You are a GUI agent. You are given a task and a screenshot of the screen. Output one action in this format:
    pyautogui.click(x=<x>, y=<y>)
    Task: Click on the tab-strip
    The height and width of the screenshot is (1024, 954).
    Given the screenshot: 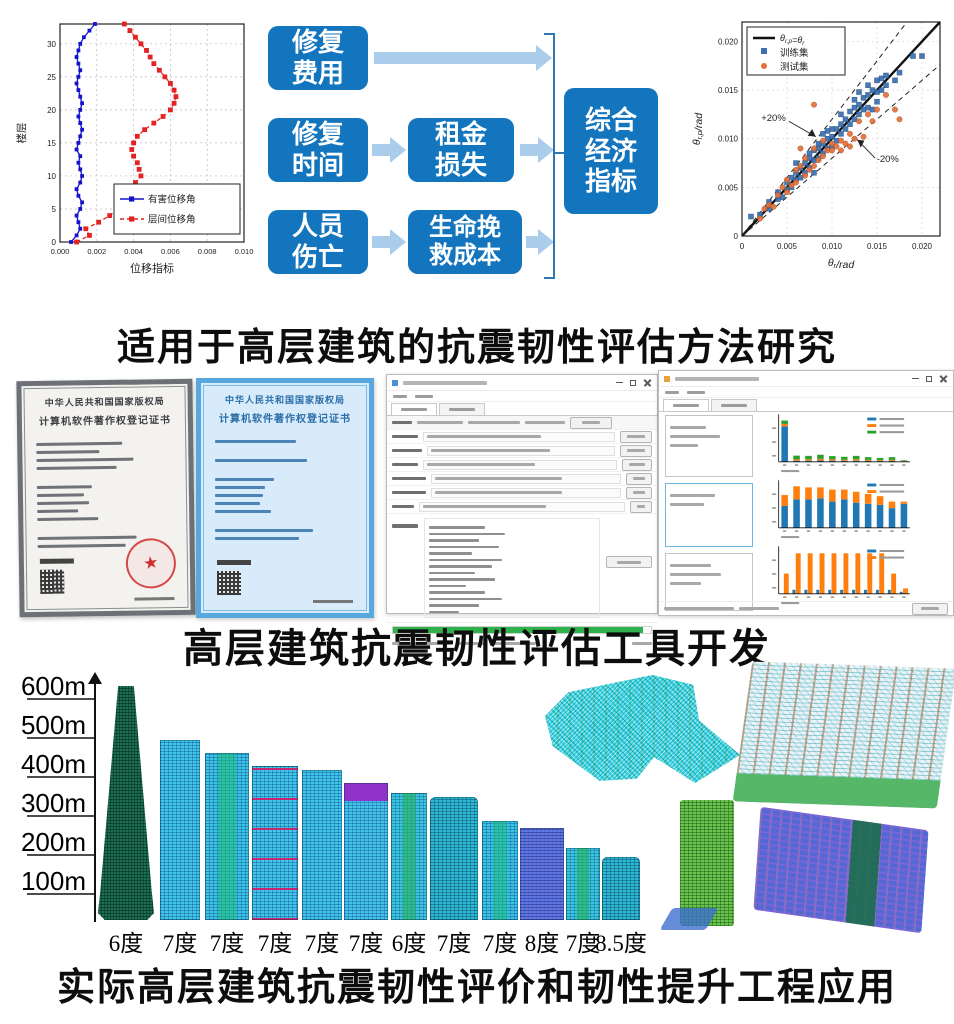 What is the action you would take?
    pyautogui.click(x=522, y=409)
    